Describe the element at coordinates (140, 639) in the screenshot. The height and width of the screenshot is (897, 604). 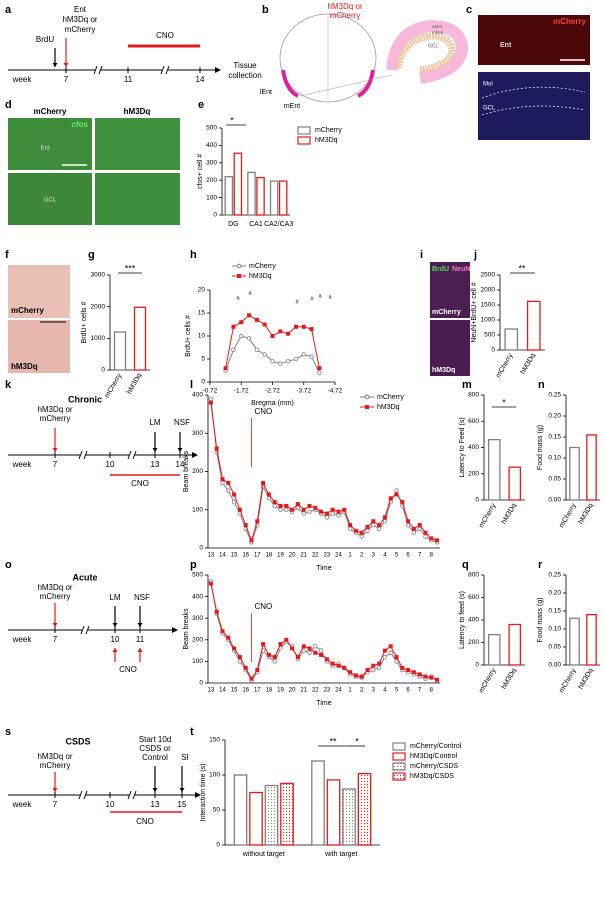
I see `week-label: 11` at that location.